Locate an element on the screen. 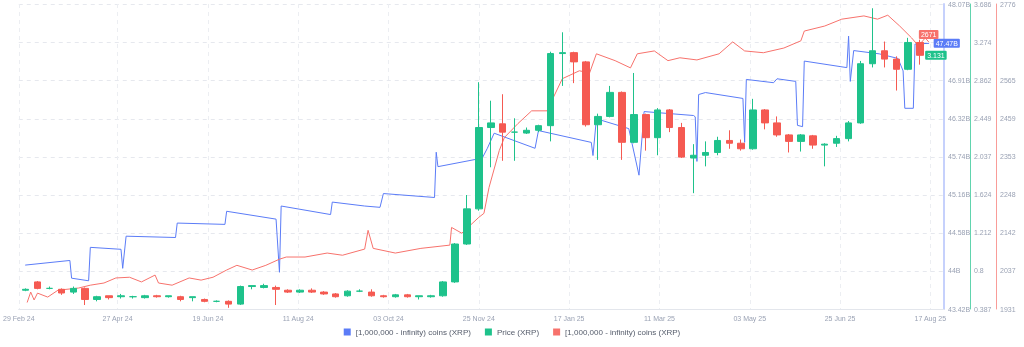 The width and height of the screenshot is (1024, 347). legend-label: Price (XRP) is located at coordinates (518, 332).